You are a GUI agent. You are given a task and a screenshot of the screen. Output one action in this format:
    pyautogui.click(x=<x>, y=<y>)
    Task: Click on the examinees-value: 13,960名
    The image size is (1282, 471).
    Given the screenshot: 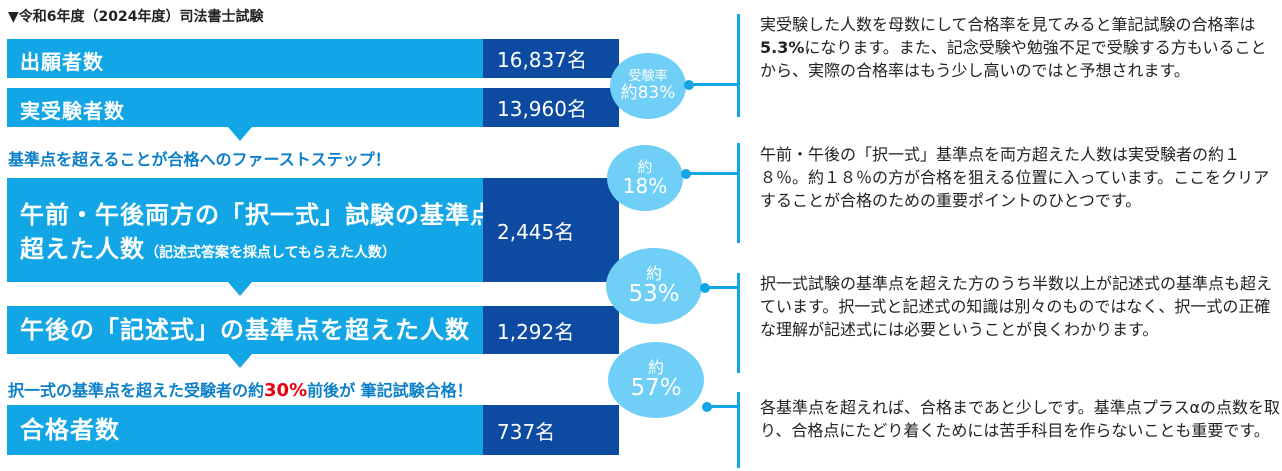 What is the action you would take?
    pyautogui.click(x=542, y=109)
    